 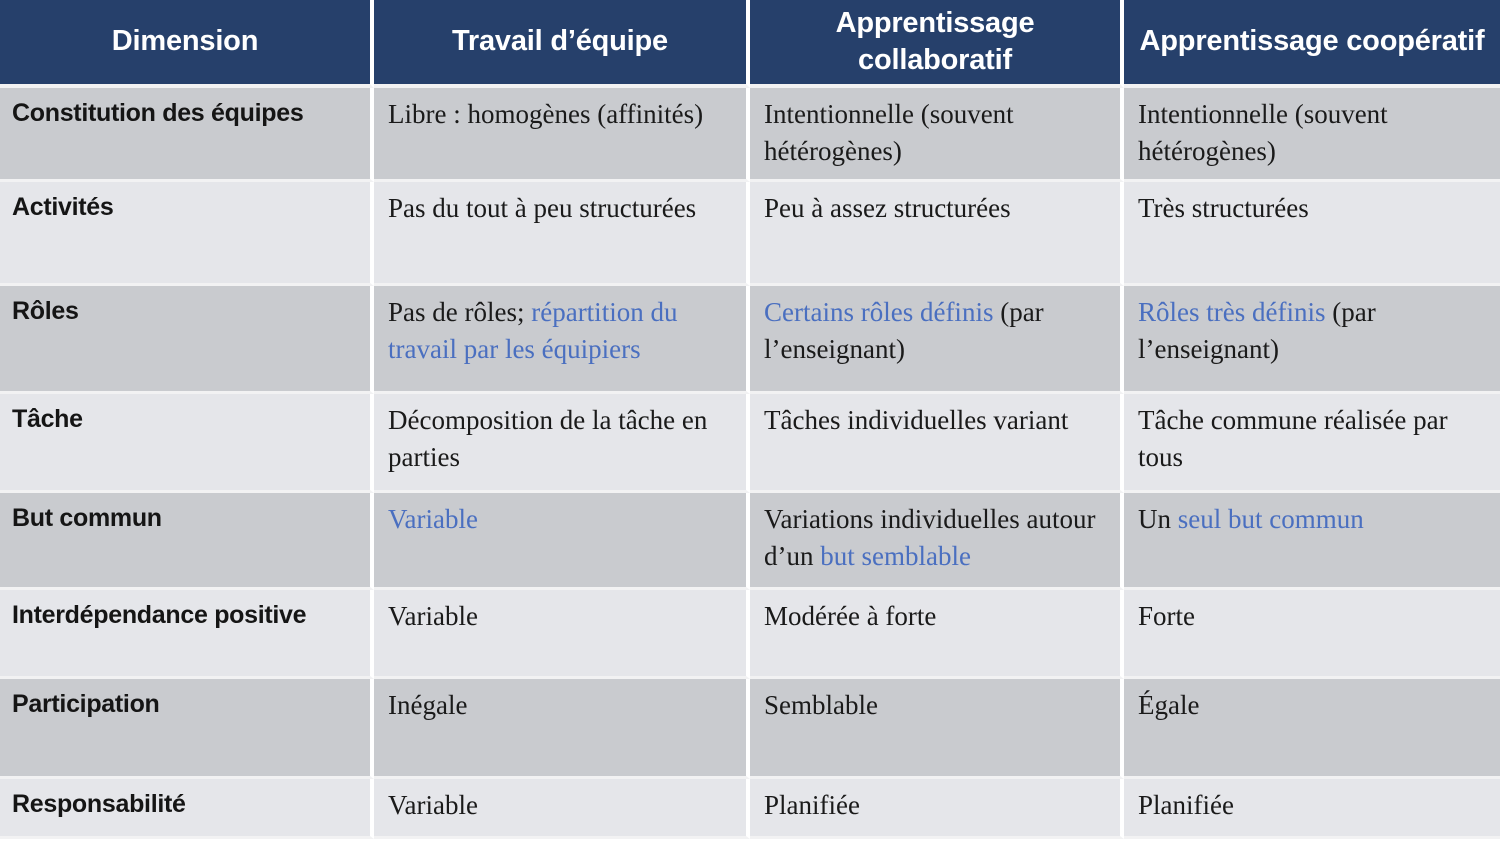 I want to click on cell-text: Inégale, so click(x=428, y=704).